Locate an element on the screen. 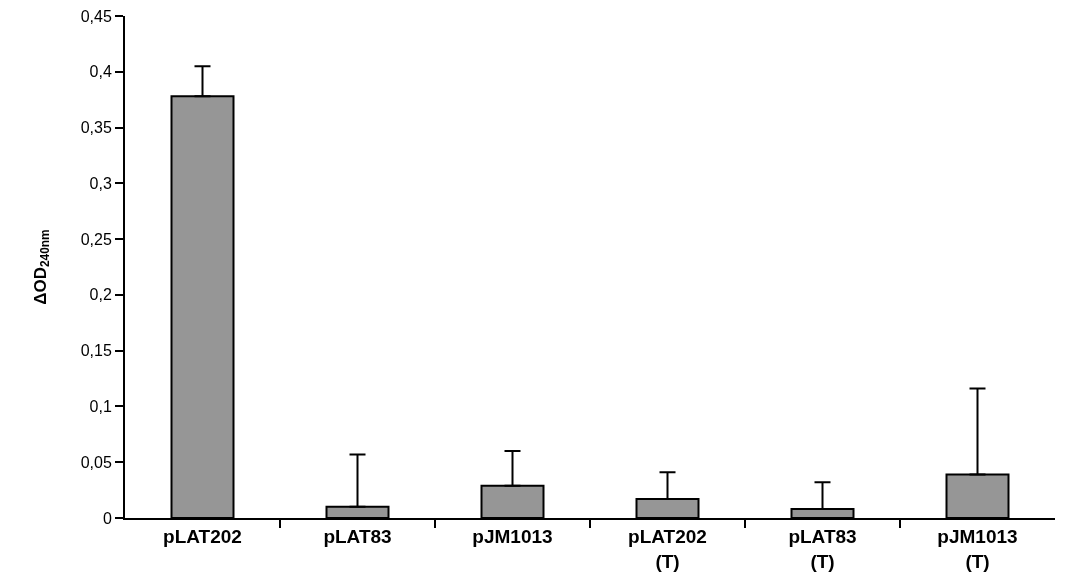 The image size is (1065, 588). y-tick-label: 0 is located at coordinates (107, 518).